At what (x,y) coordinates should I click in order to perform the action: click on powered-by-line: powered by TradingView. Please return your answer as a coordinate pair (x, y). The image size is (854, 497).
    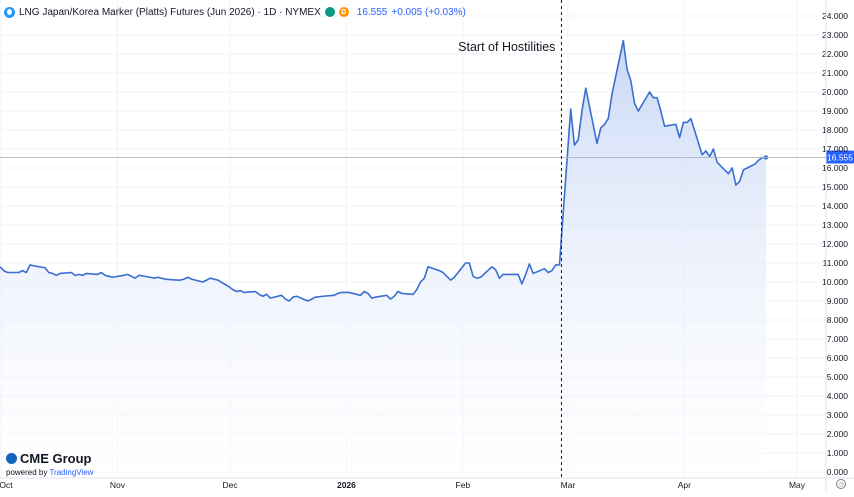
    Looking at the image, I should click on (49, 472).